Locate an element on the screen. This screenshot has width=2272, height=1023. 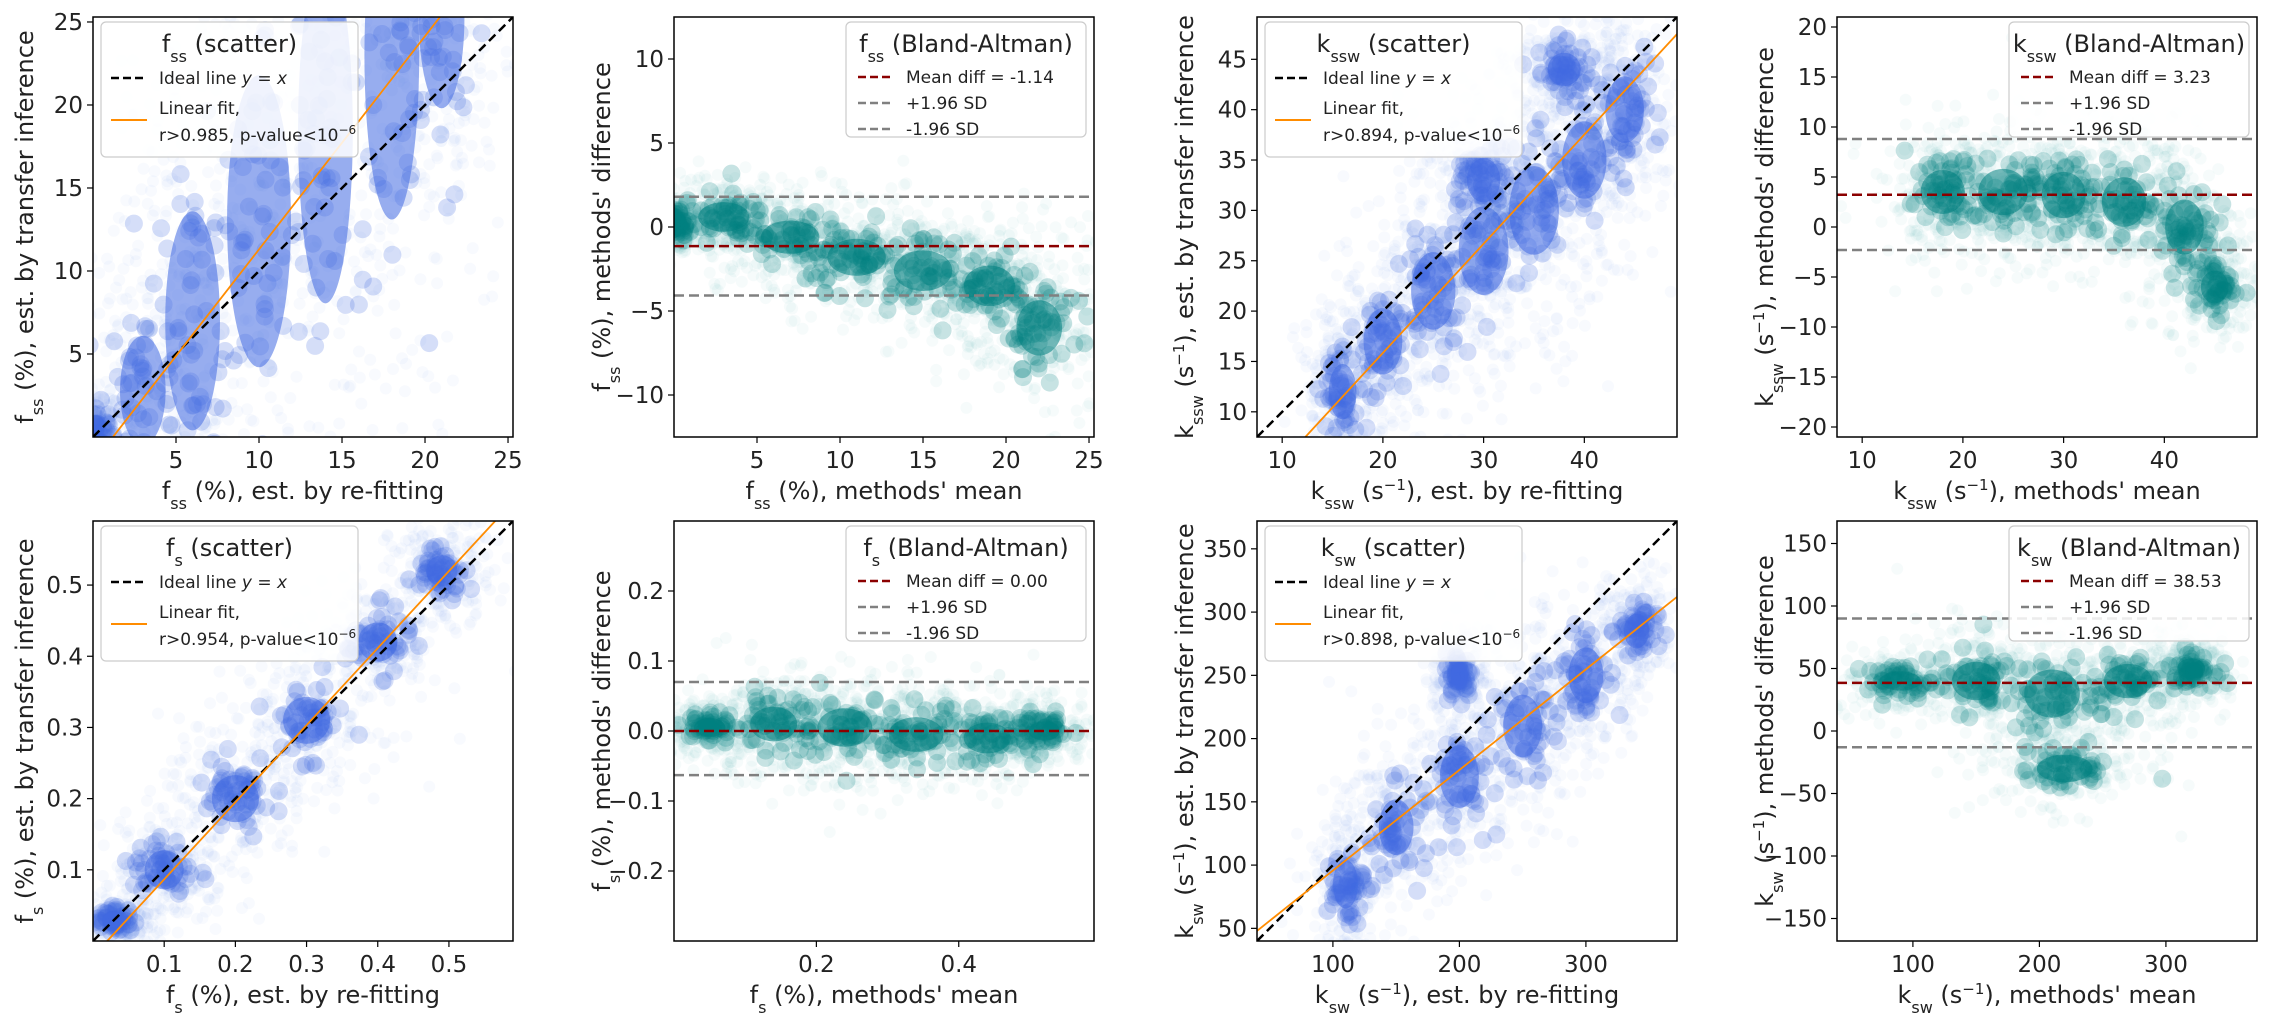
fss-scatter-plot-area is located at coordinates (288, 279).